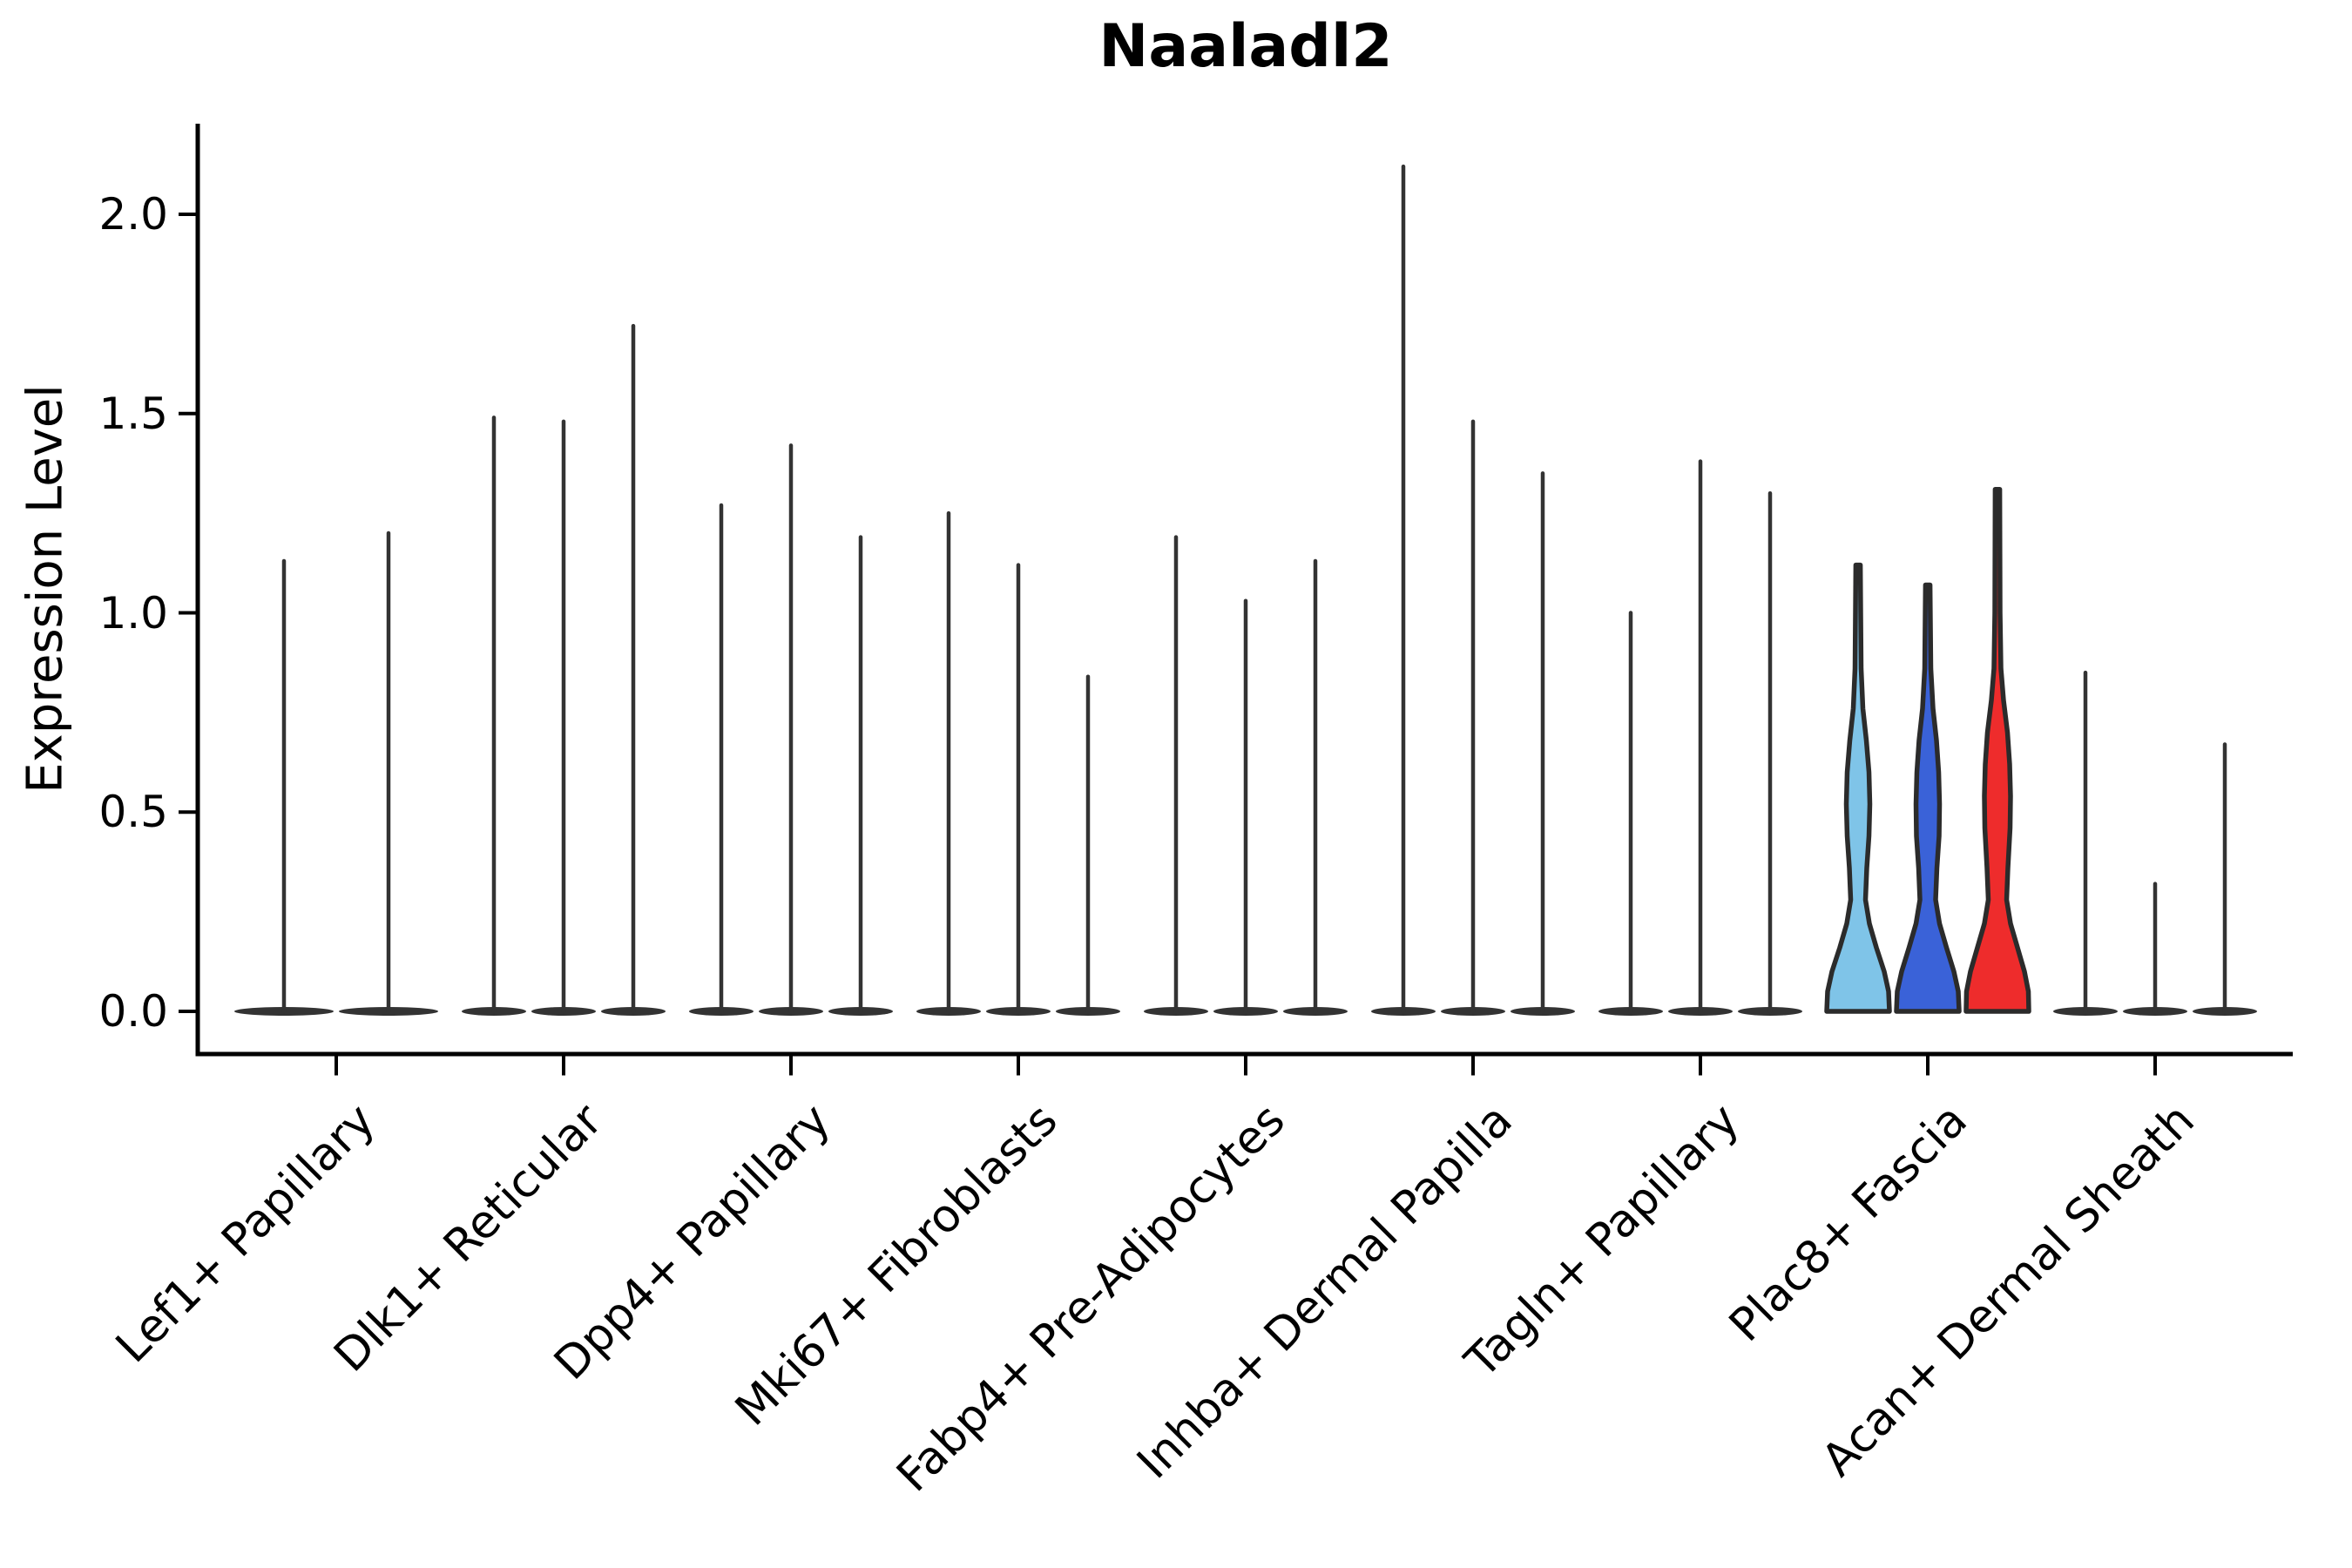  What do you see at coordinates (133, 413) in the screenshot?
I see `y-tick-label: 1.5` at bounding box center [133, 413].